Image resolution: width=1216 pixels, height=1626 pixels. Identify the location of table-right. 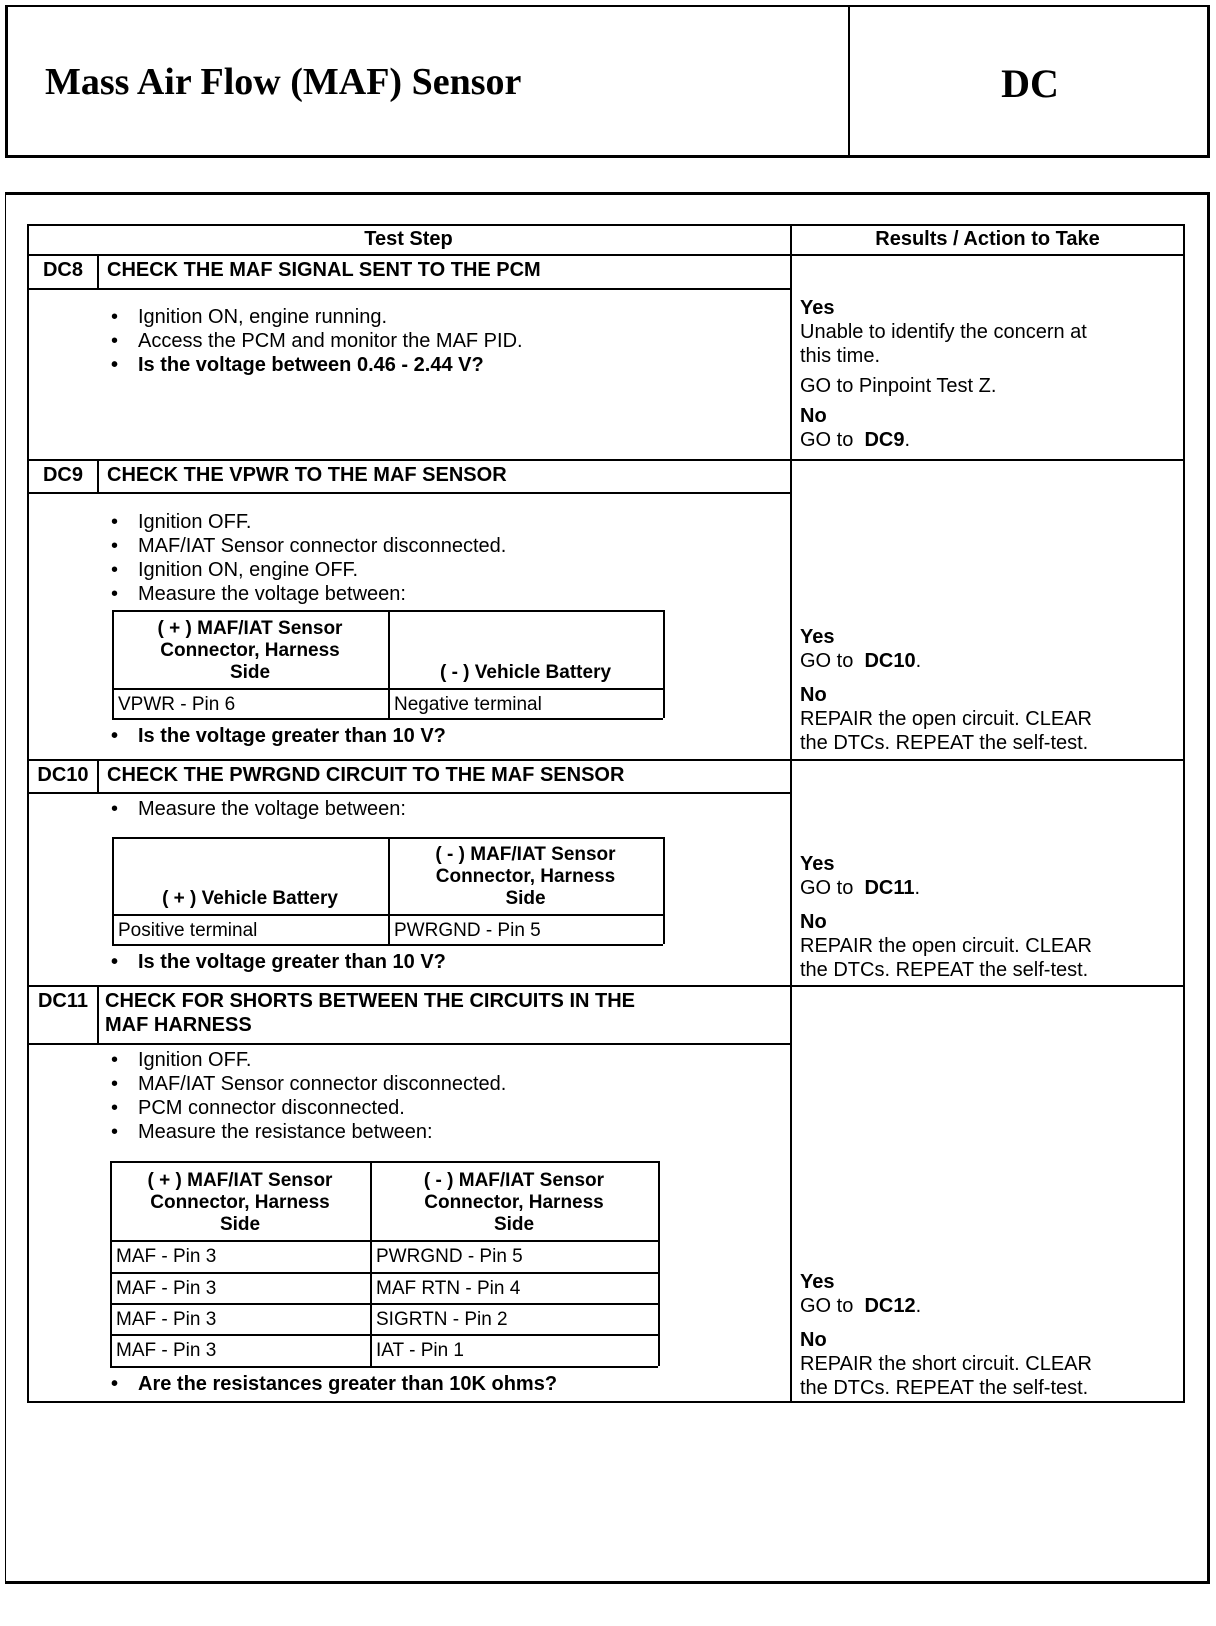
(1184, 813).